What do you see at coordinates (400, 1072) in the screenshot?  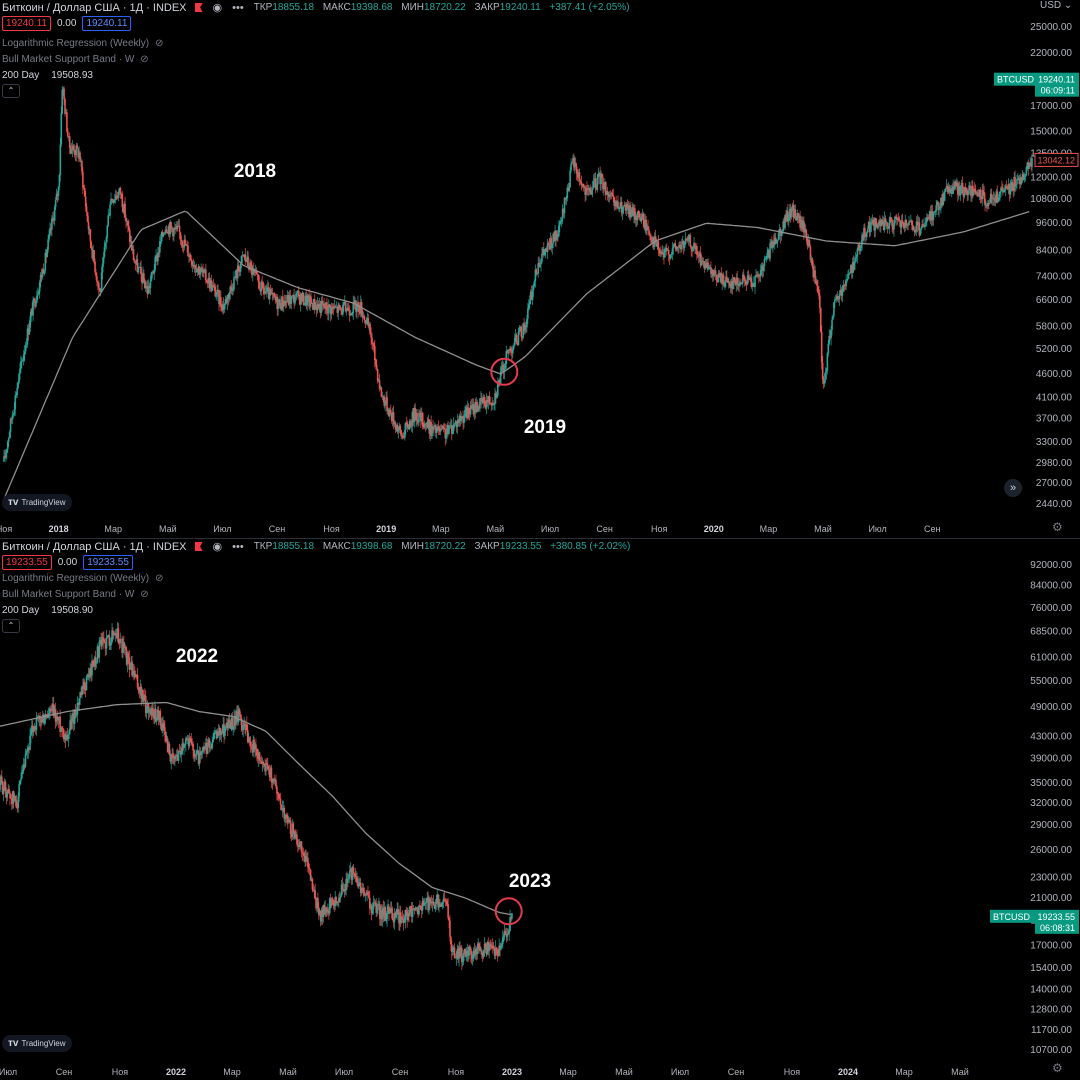 I see `x-tick-label: Сен` at bounding box center [400, 1072].